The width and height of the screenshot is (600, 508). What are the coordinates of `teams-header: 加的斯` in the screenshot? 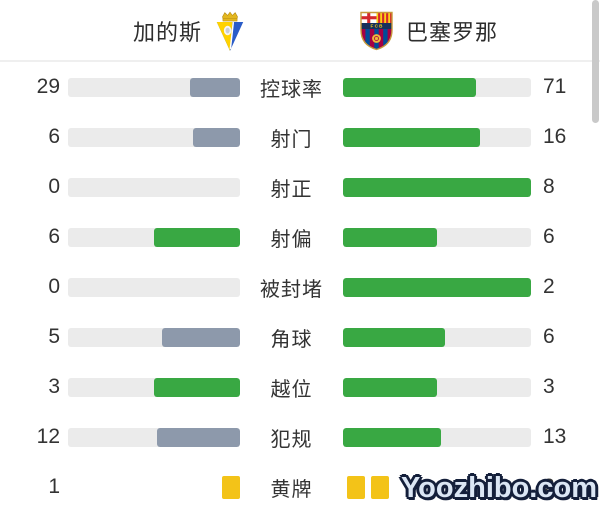 It's located at (300, 31).